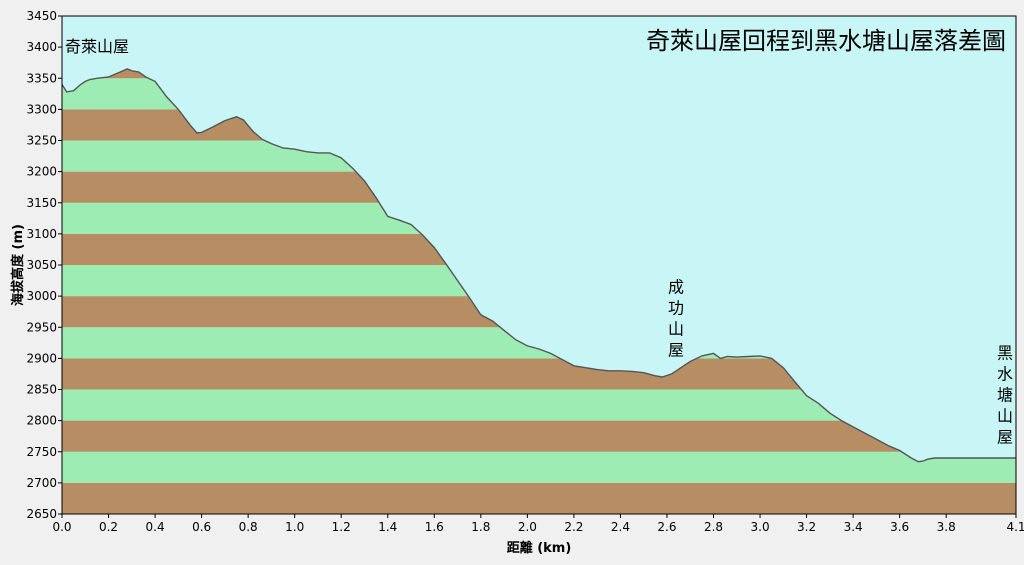 Image resolution: width=1024 pixels, height=565 pixels. I want to click on chart-title: 奇萊山屋回程到黑水塘山屋落差圖, so click(826, 41).